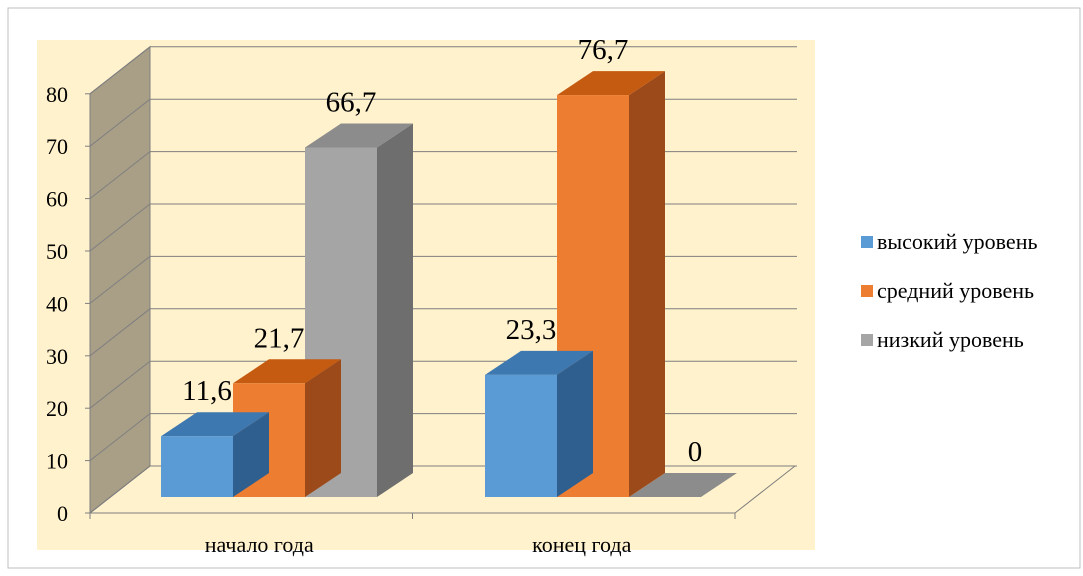  What do you see at coordinates (955, 290) in the screenshot?
I see `legend-label-2: средний уровень` at bounding box center [955, 290].